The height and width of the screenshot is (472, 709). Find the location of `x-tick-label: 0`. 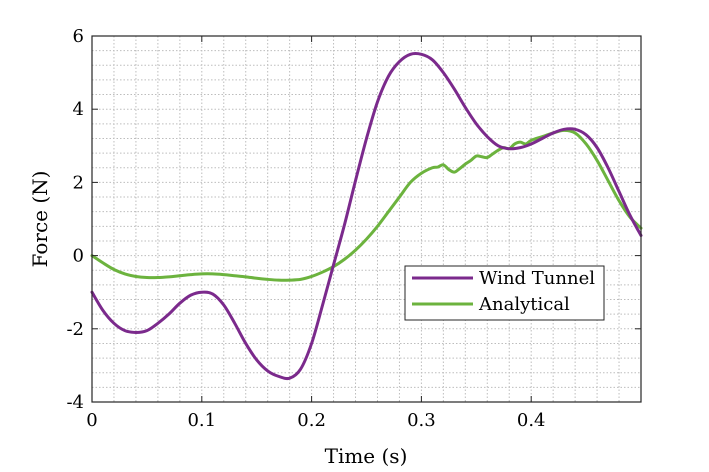

x-tick-label: 0 is located at coordinates (91, 420).